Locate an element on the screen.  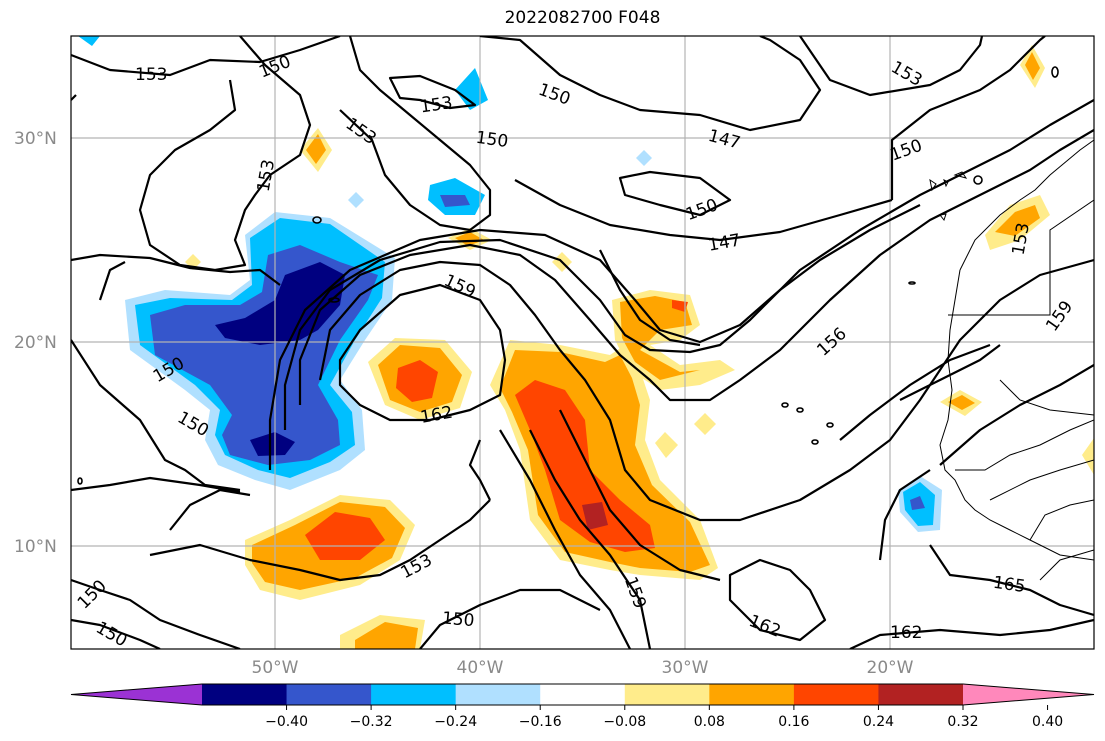
lat-label-30n: 30°N is located at coordinates (35, 139).